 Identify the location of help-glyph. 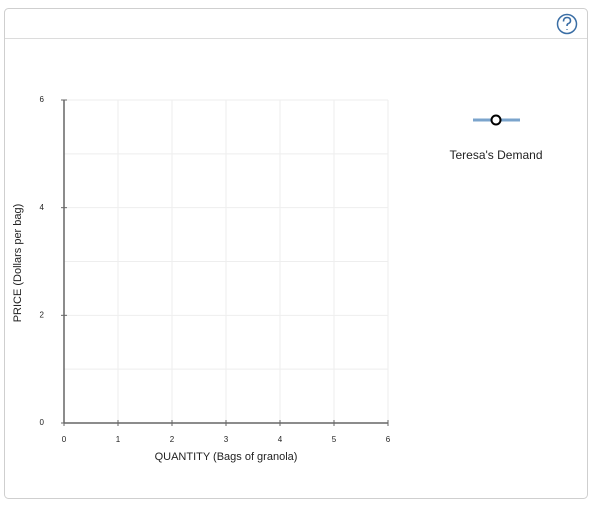
(567, 23).